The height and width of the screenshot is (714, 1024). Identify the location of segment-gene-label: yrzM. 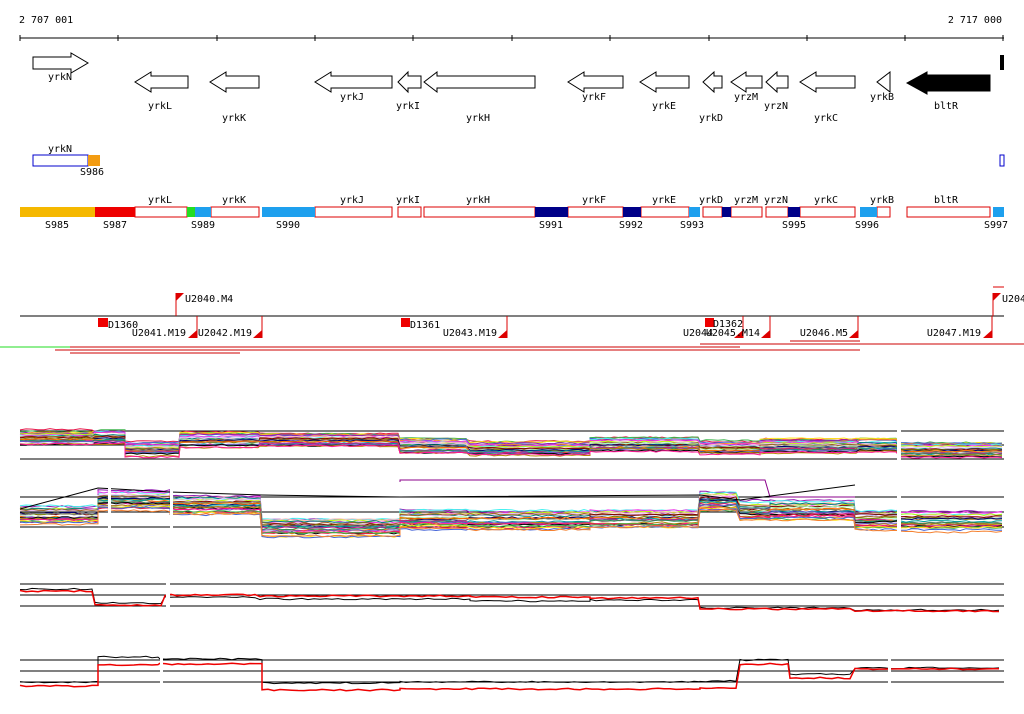
(746, 200).